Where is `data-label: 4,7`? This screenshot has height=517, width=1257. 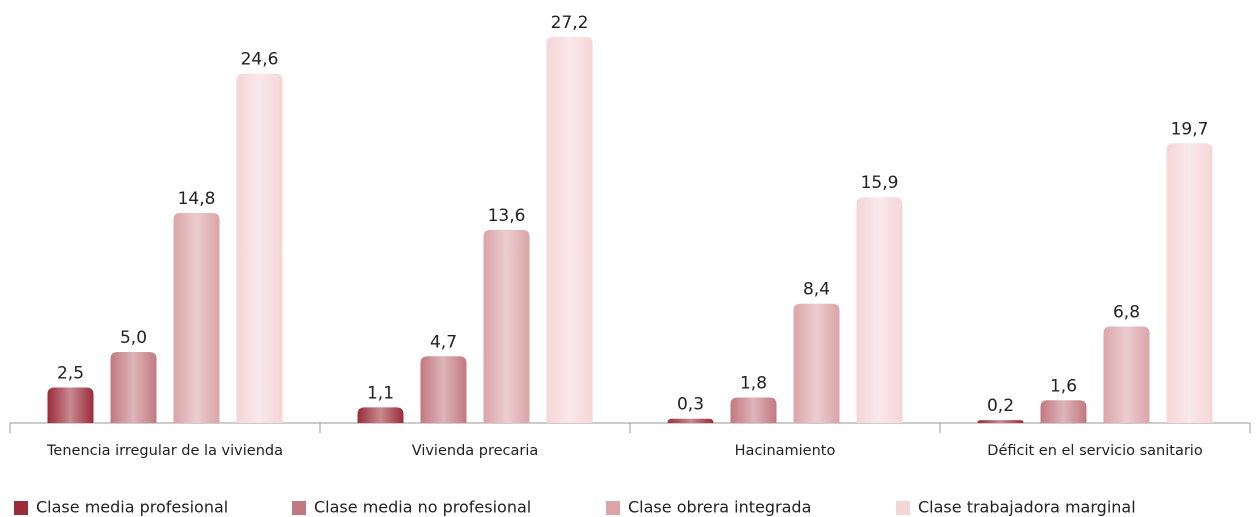 data-label: 4,7 is located at coordinates (443, 342).